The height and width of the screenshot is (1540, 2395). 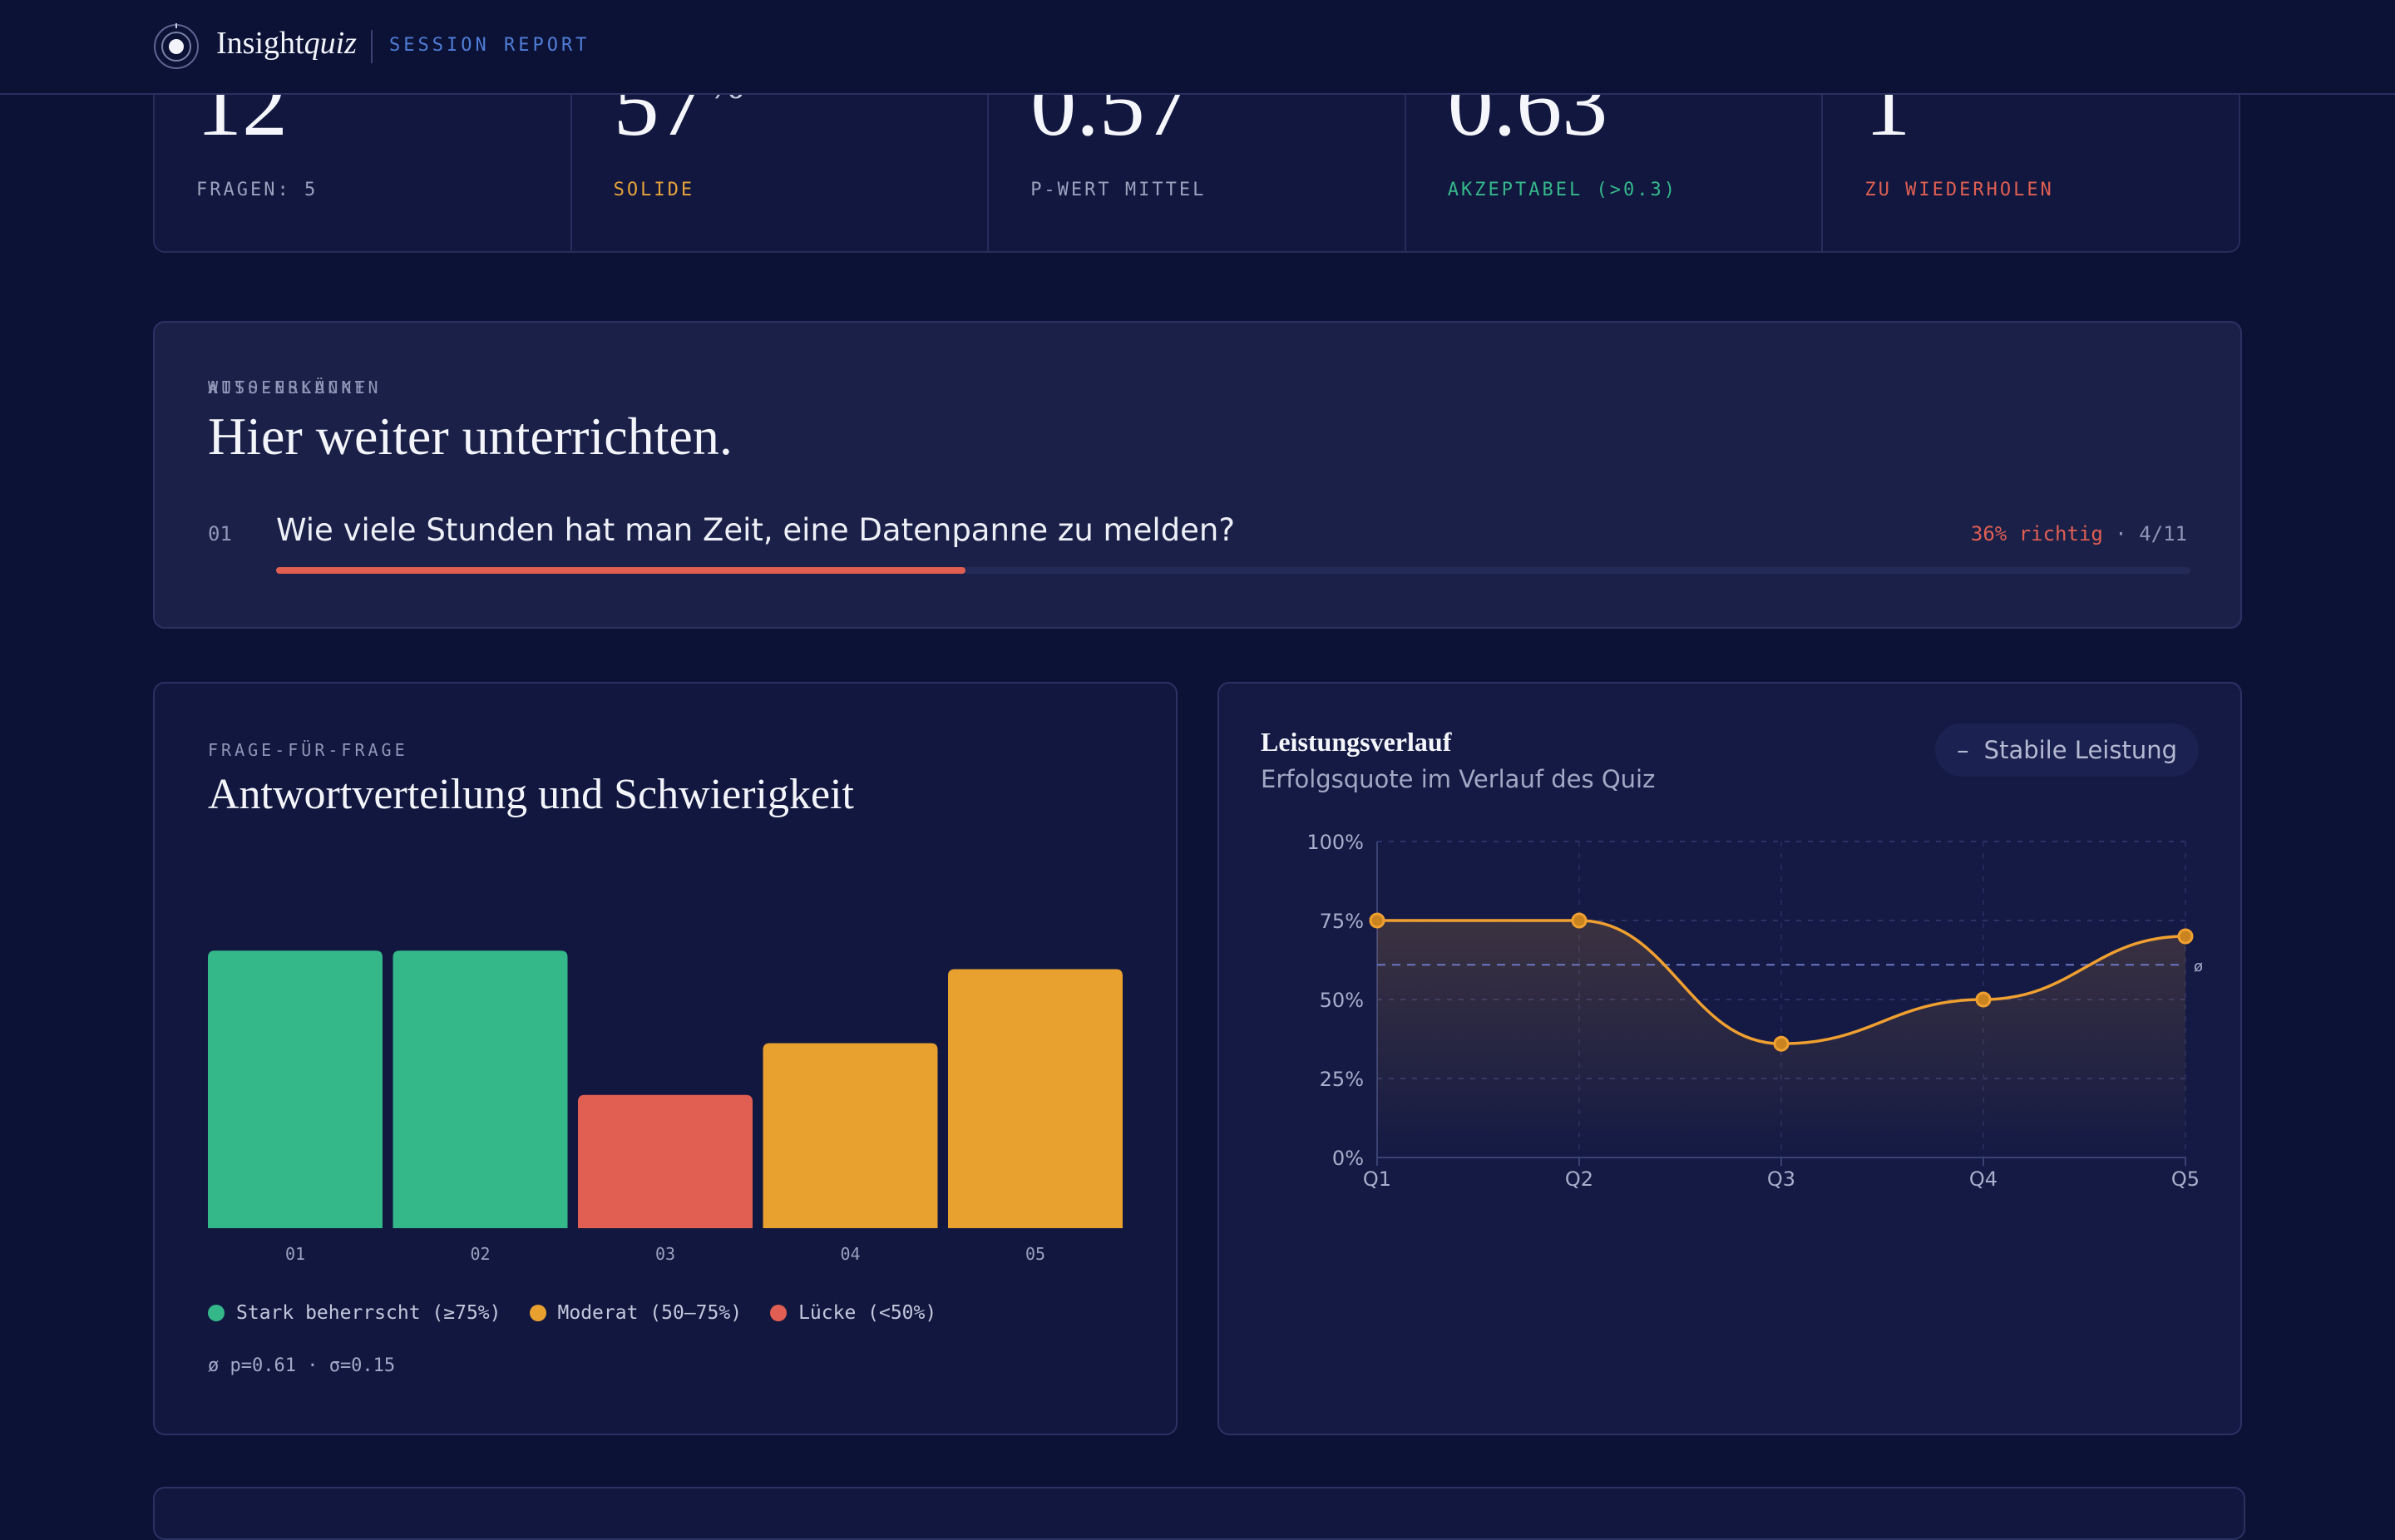 What do you see at coordinates (1579, 920) in the screenshot?
I see `data-point-Q2` at bounding box center [1579, 920].